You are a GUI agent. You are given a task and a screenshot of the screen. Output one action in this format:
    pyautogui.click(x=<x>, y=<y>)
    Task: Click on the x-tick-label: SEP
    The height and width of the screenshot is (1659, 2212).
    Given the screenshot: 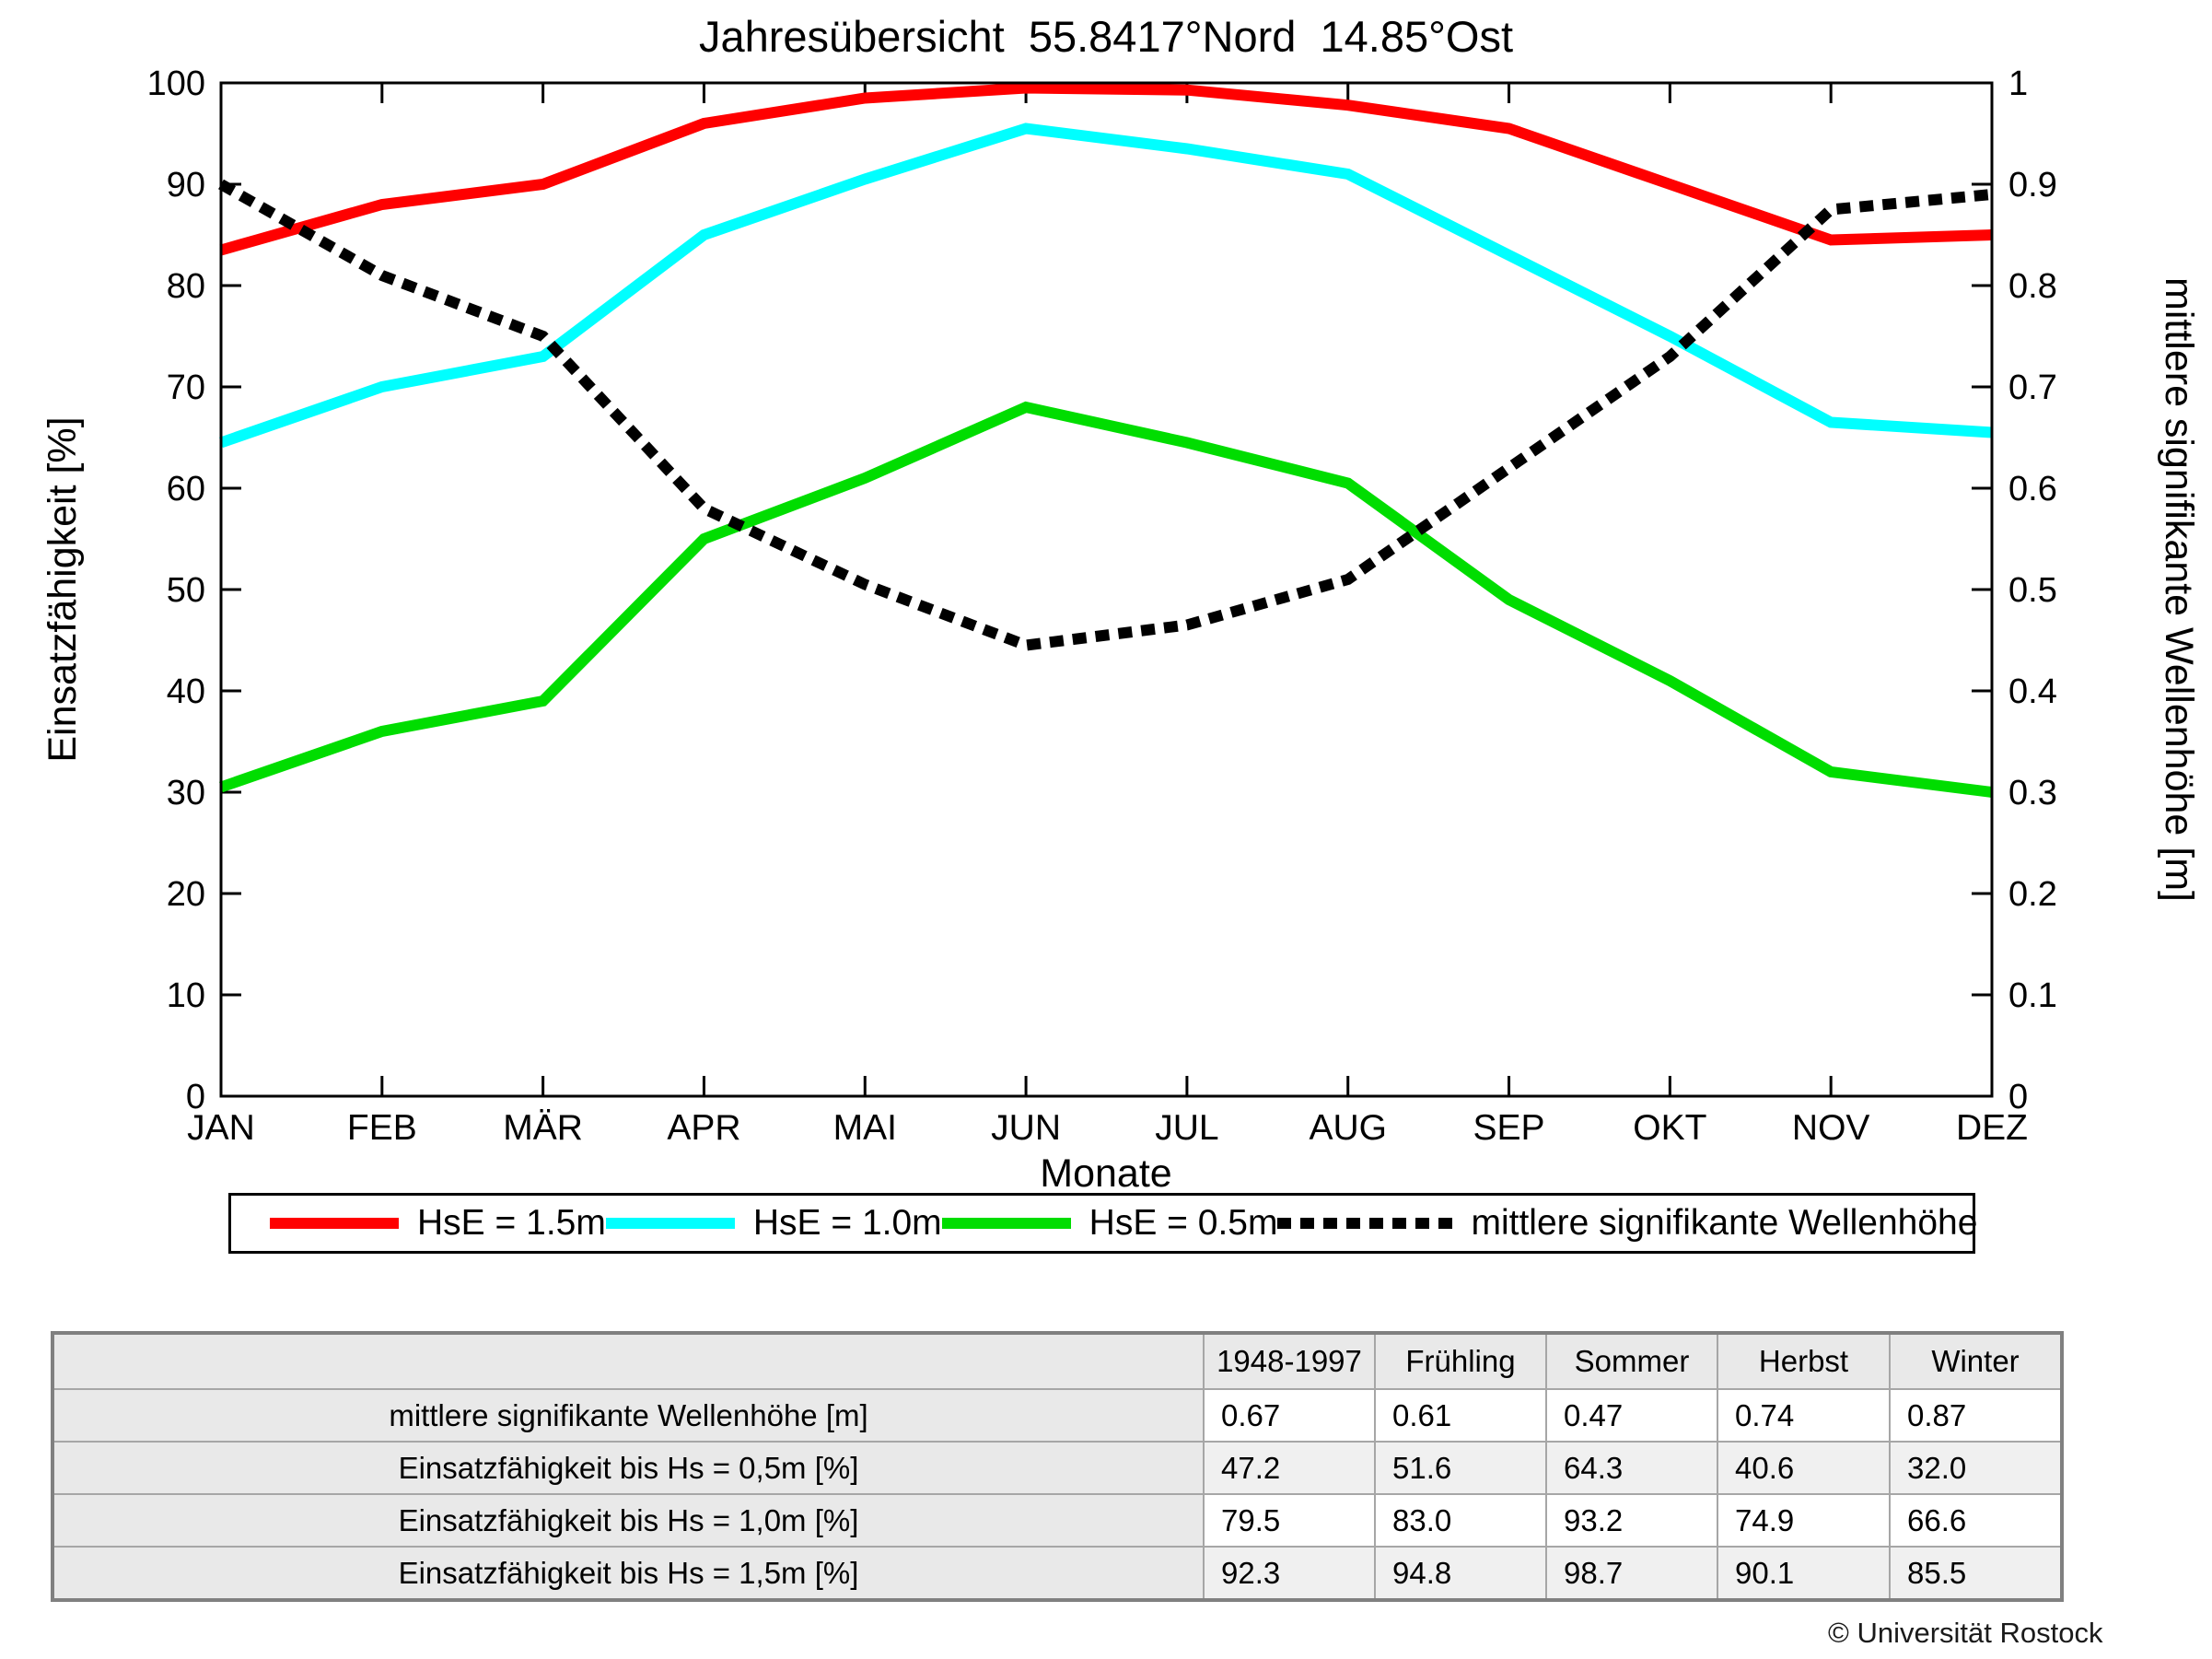 What is the action you would take?
    pyautogui.click(x=1509, y=1128)
    